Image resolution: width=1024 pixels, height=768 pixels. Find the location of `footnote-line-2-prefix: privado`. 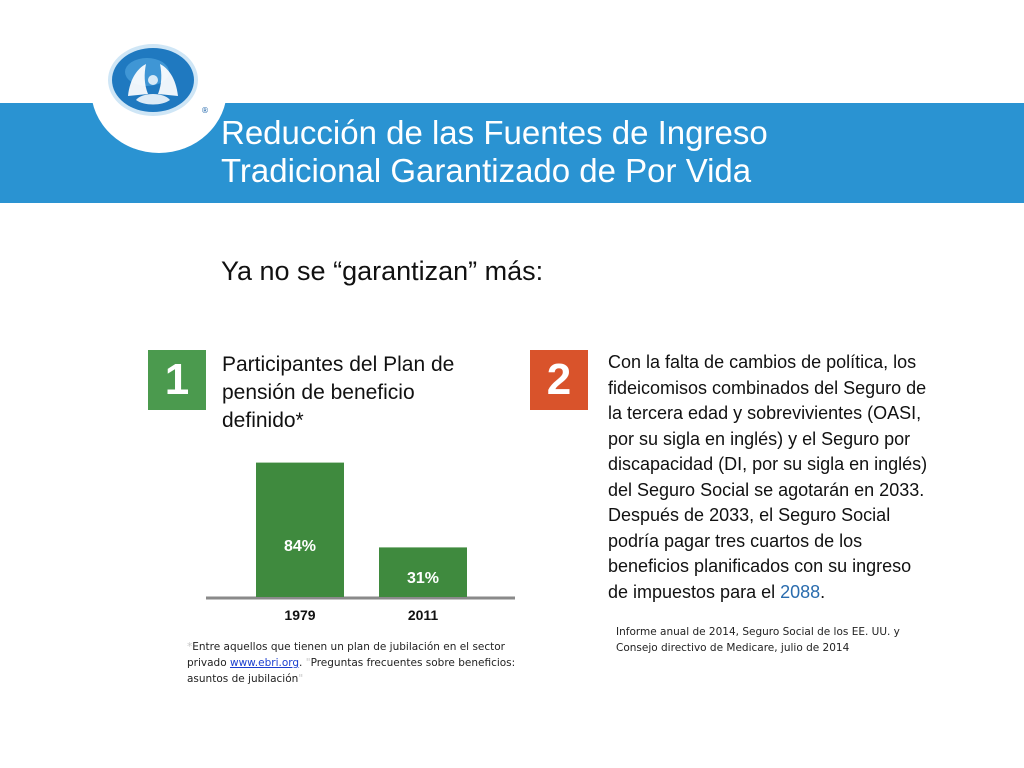

footnote-line-2-prefix: privado is located at coordinates (208, 663).